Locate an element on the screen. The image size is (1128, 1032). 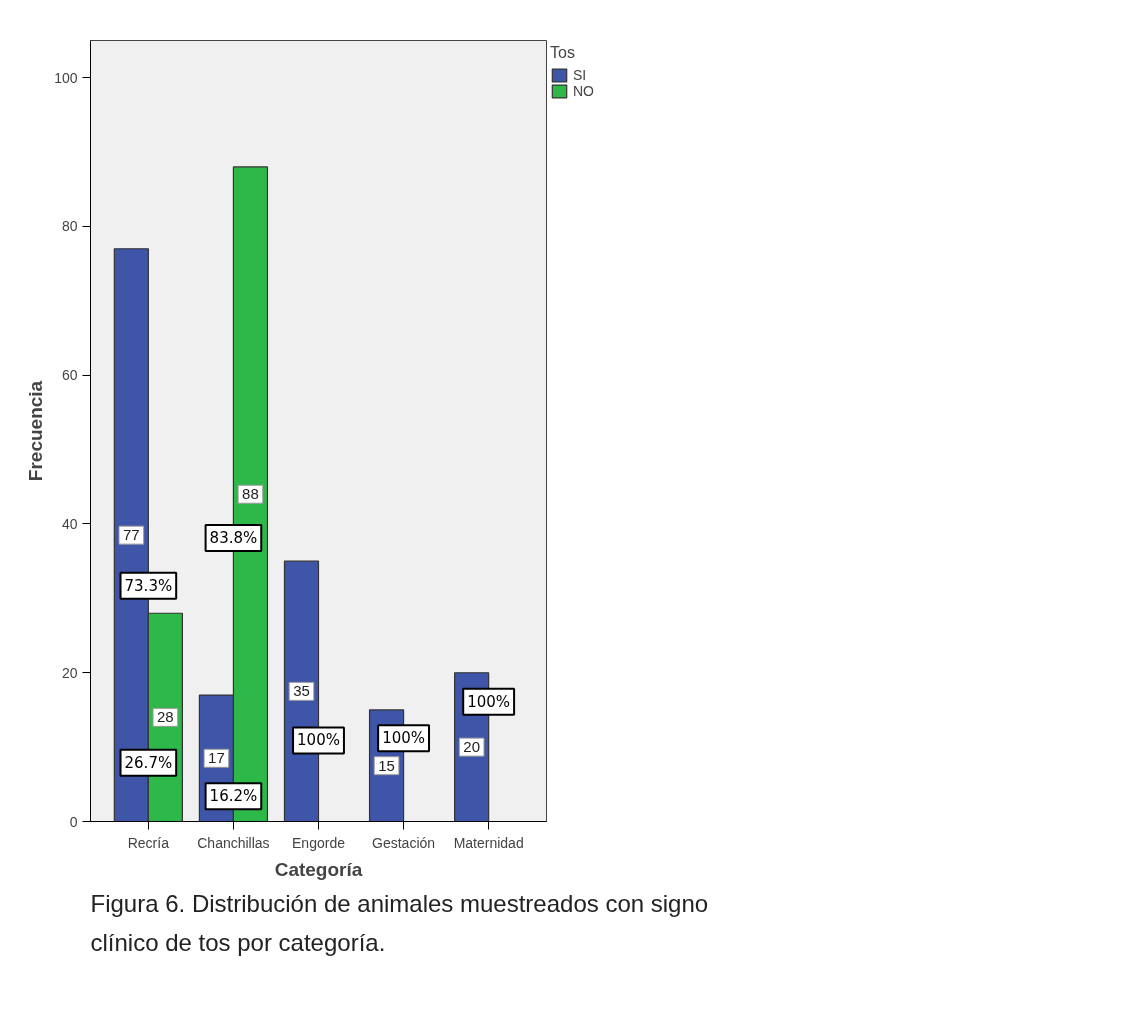
y-tick-label: 40 is located at coordinates (69, 523).